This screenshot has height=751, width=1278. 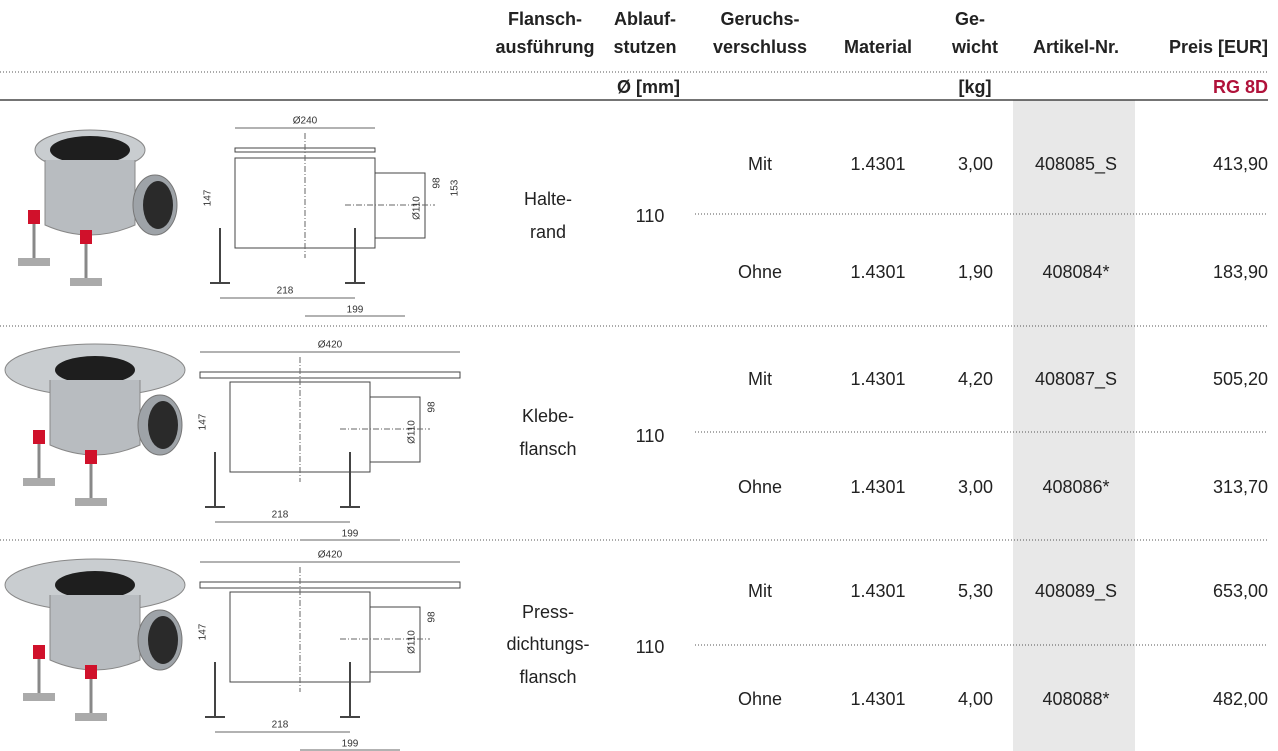 What do you see at coordinates (1240, 699) in the screenshot?
I see `price: 482,00` at bounding box center [1240, 699].